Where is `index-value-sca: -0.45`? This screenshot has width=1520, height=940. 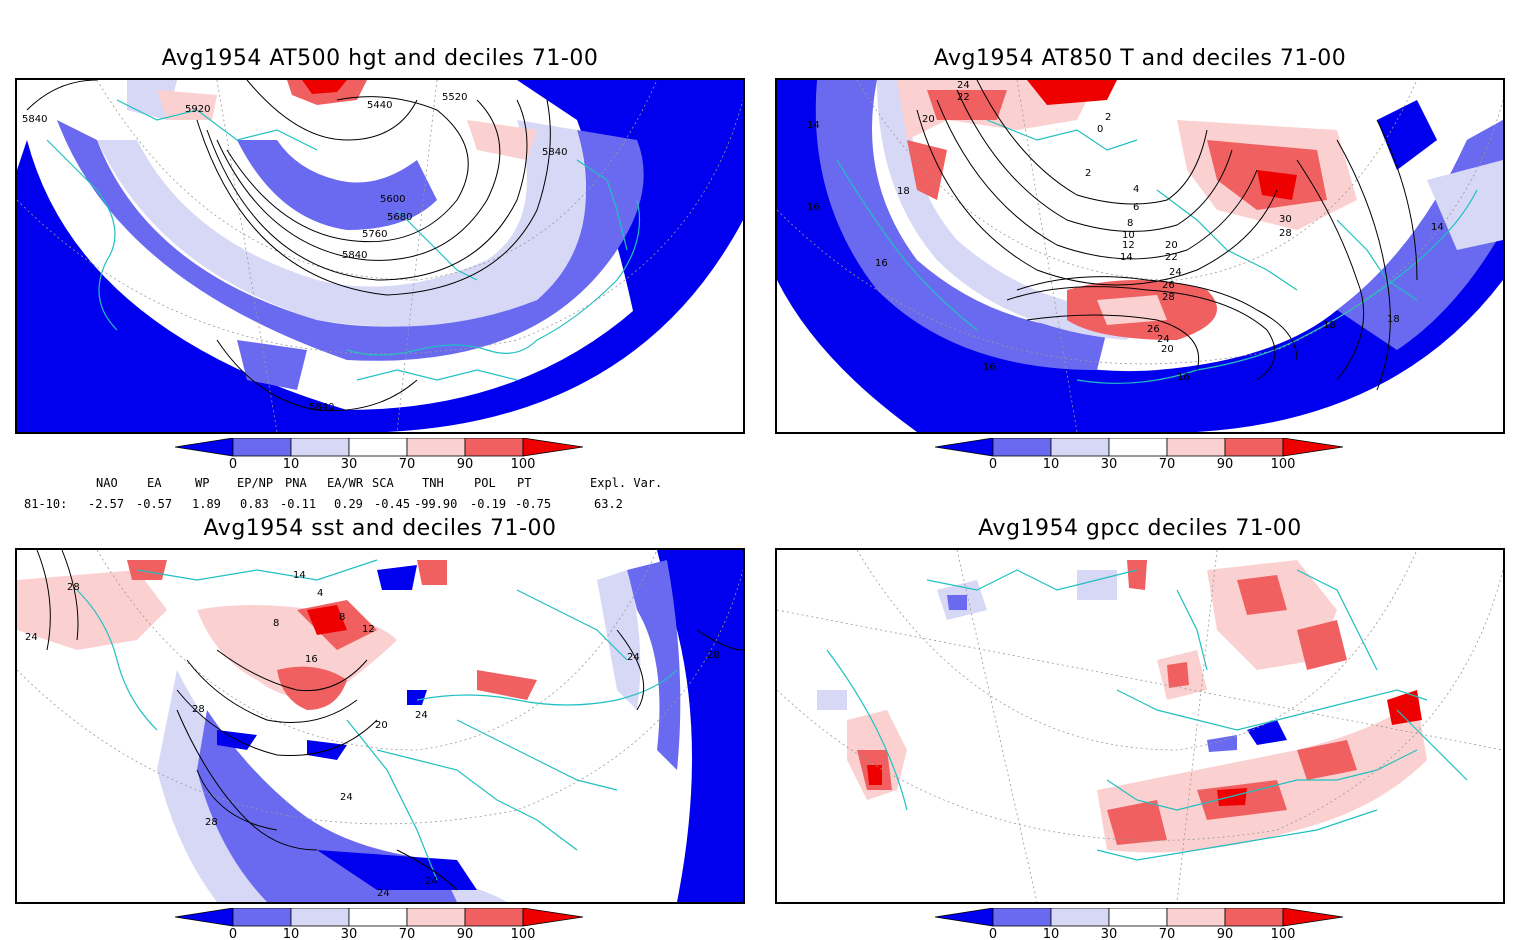
index-value-sca: -0.45 is located at coordinates (392, 504).